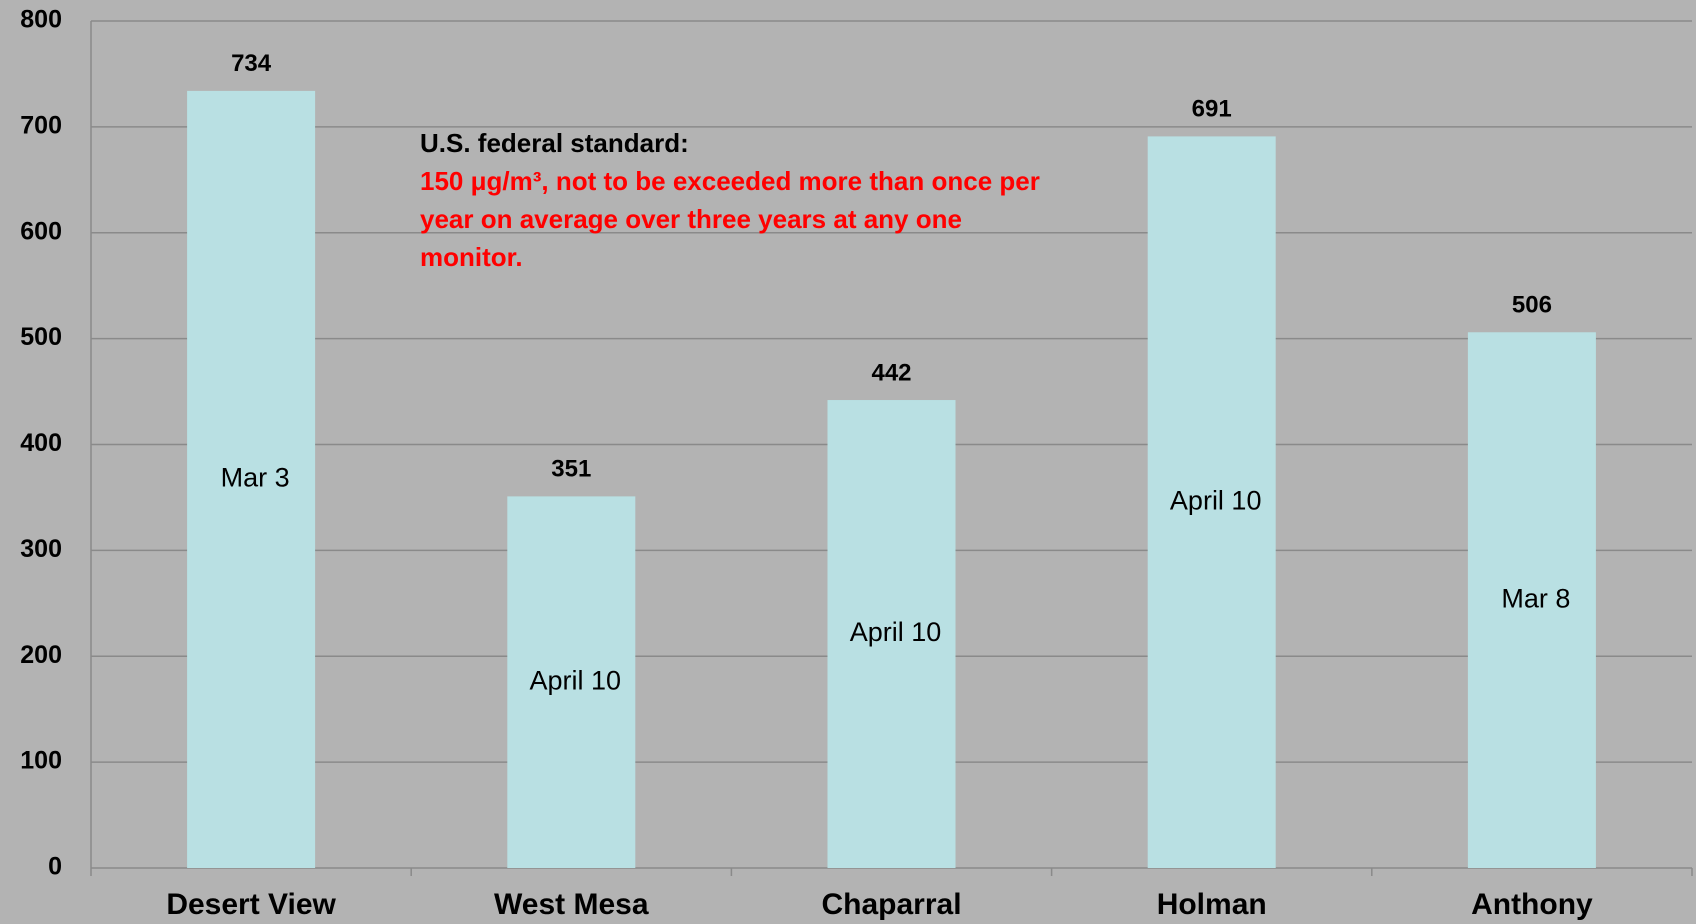 This screenshot has width=1696, height=924. I want to click on y-tick-label: 200, so click(41, 655).